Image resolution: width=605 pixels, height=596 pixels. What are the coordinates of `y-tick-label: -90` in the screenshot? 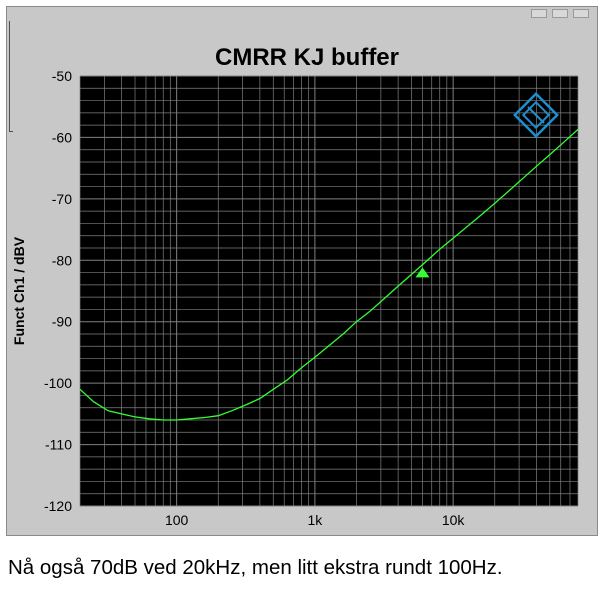 It's located at (62, 322).